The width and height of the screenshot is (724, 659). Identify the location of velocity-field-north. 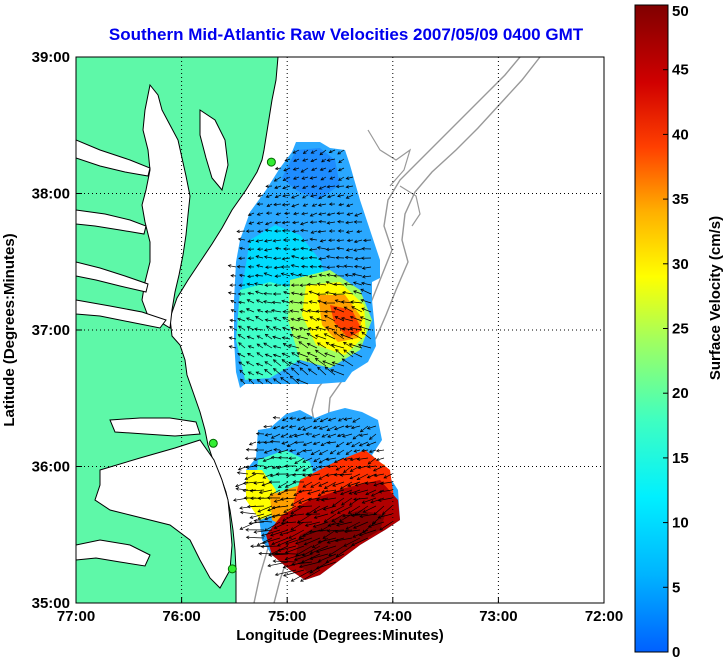
(346, 321).